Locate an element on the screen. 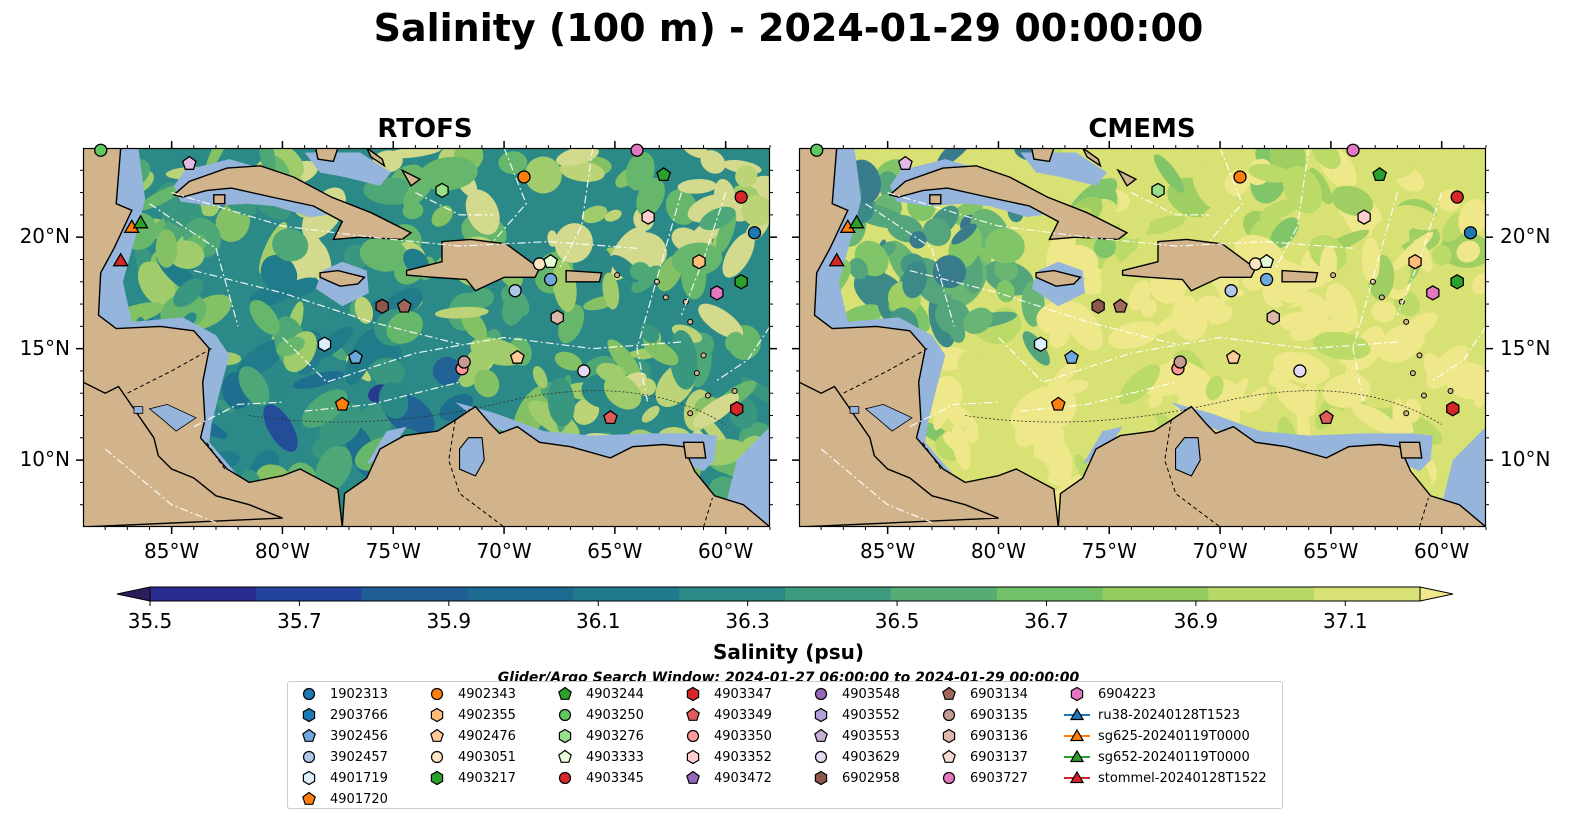  legend-label: 1902313 is located at coordinates (359, 694).